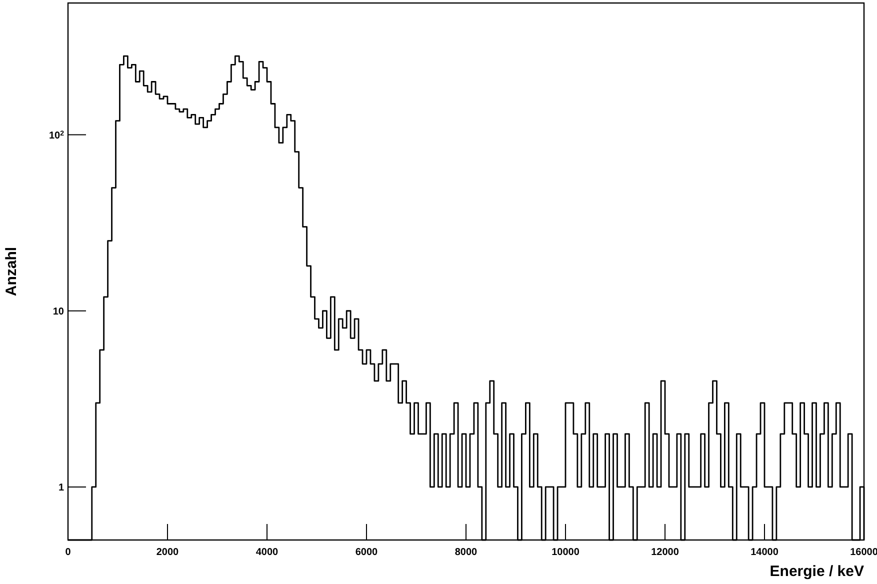 Image resolution: width=877 pixels, height=584 pixels. I want to click on y-tick-label: 10, so click(58, 312).